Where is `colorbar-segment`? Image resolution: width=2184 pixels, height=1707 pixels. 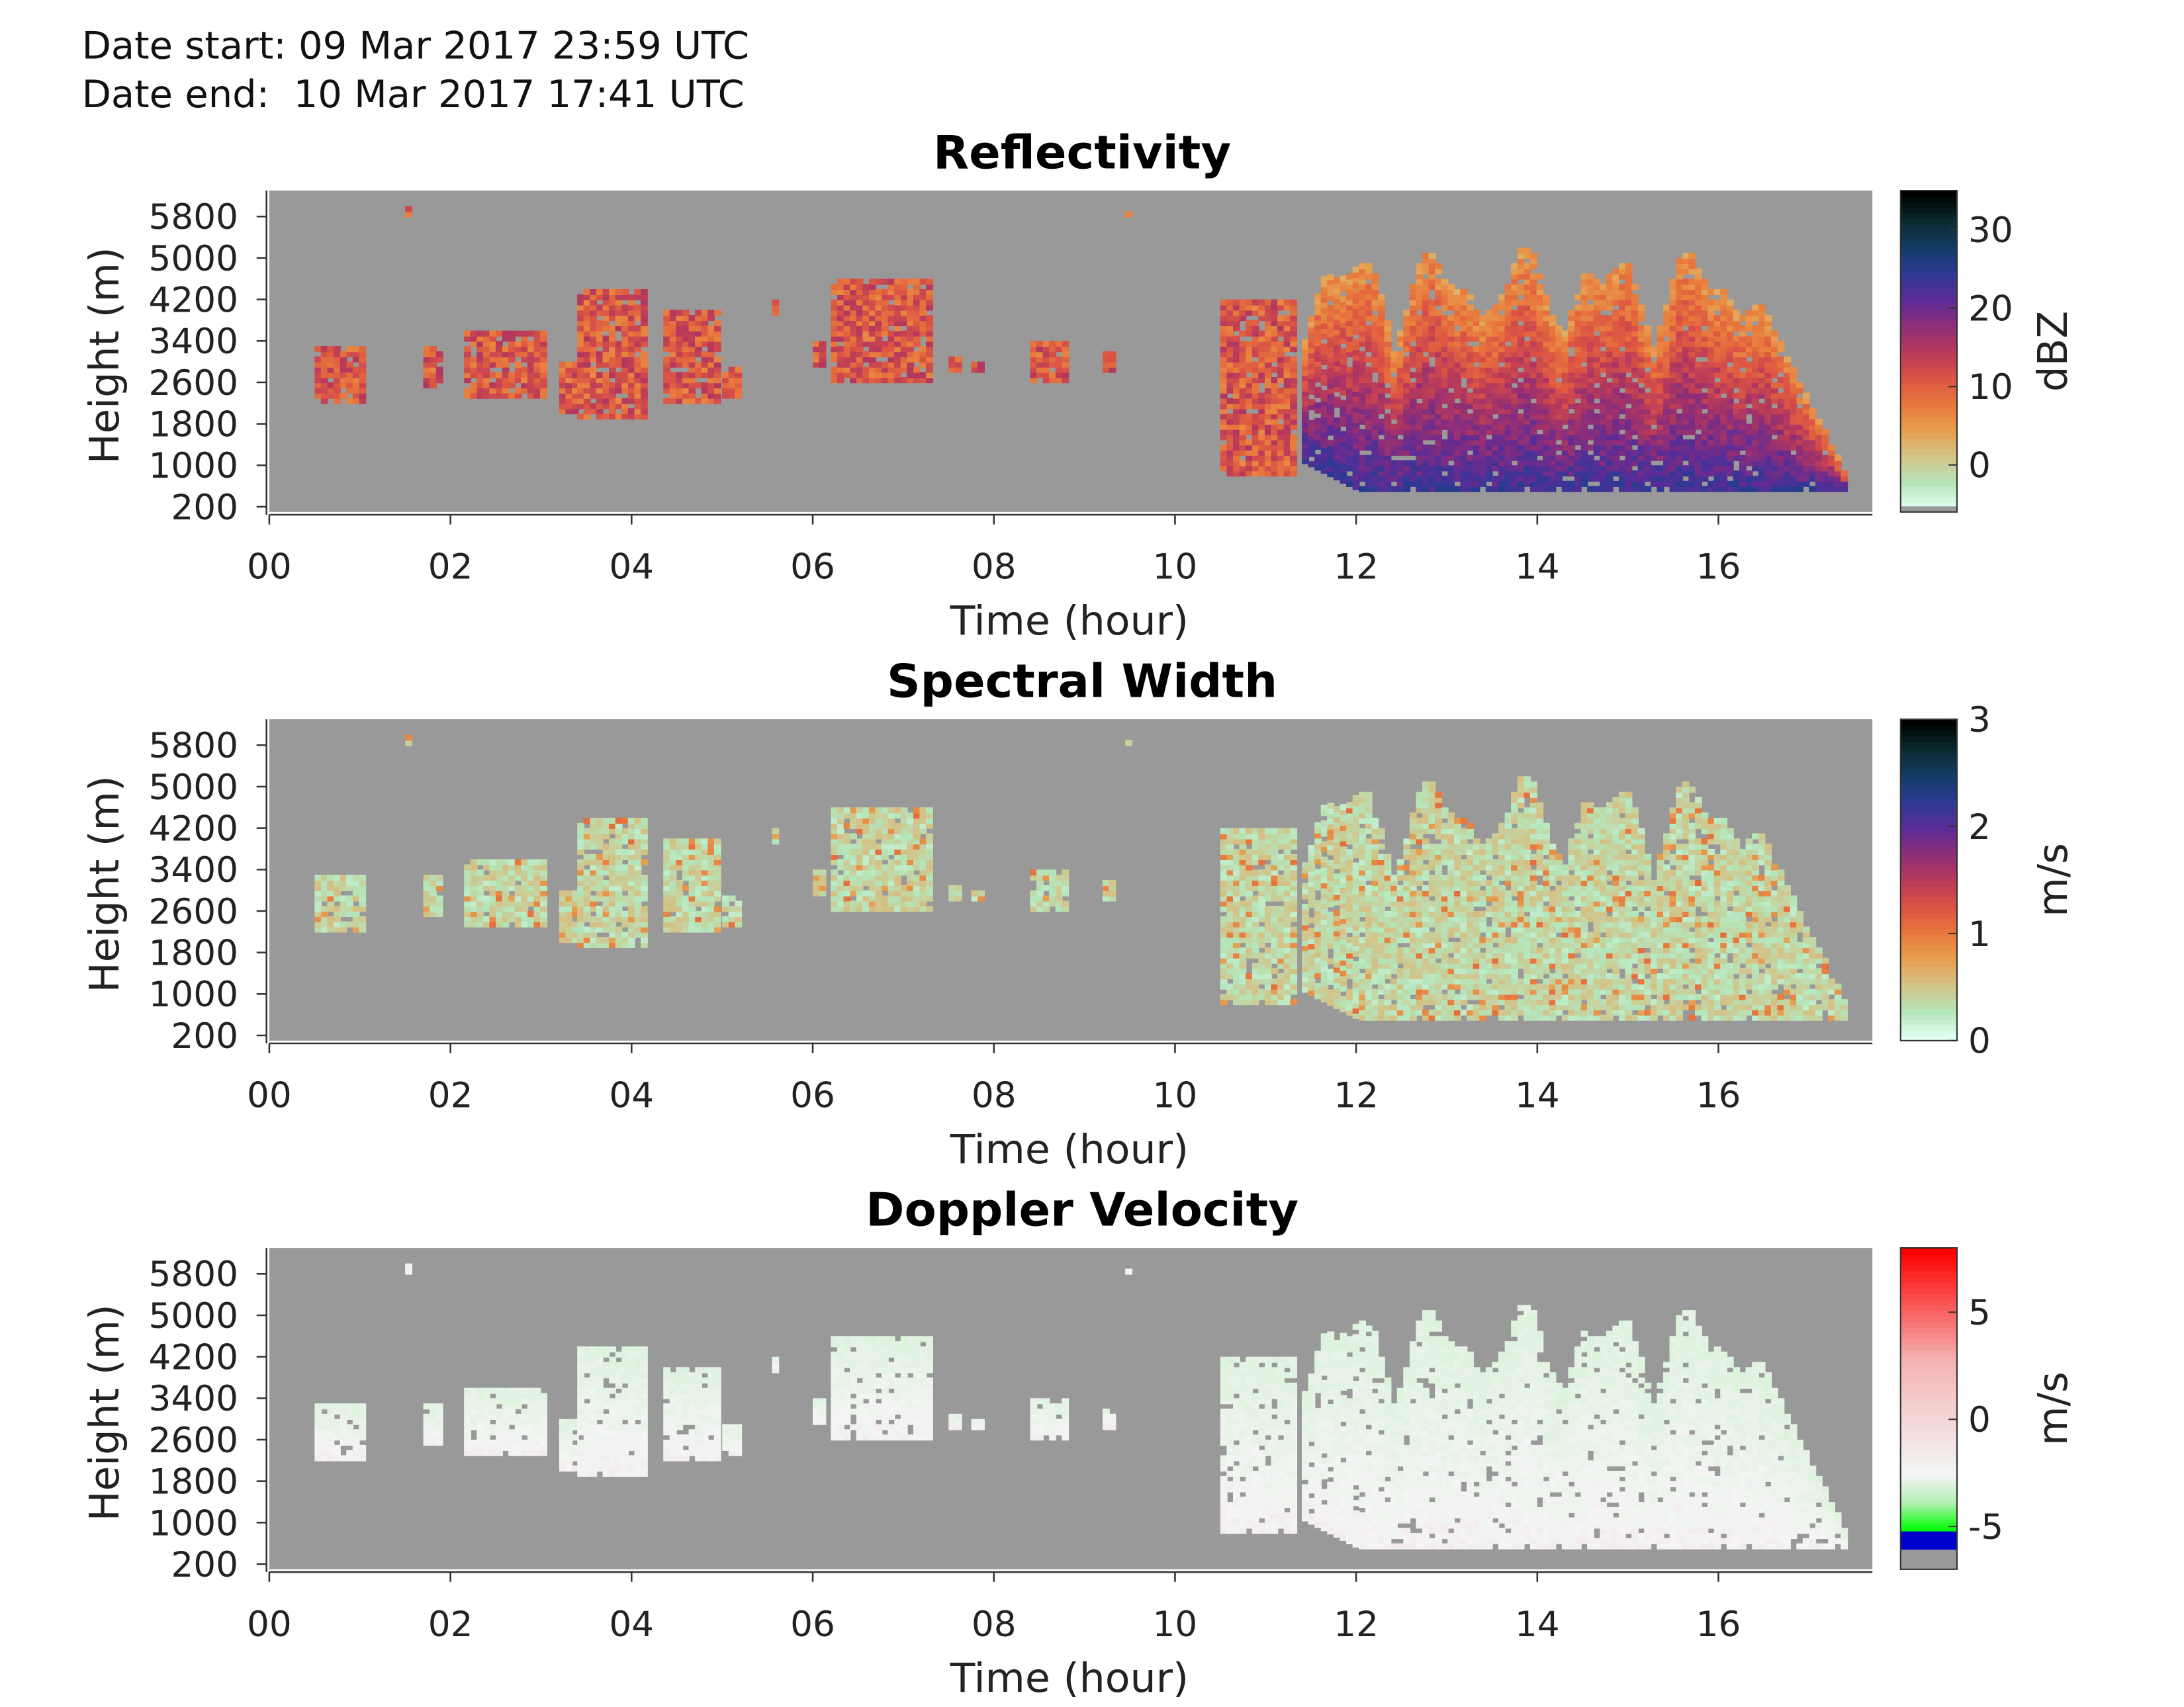
colorbar-segment is located at coordinates (1928, 252).